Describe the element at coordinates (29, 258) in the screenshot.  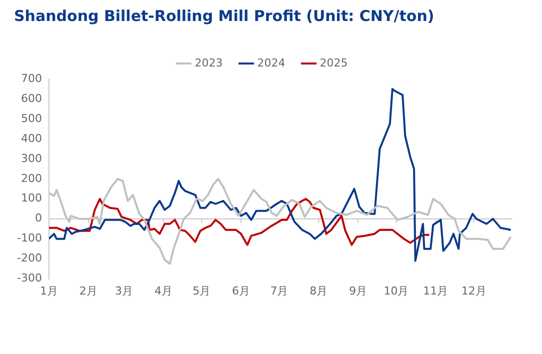
I see `y-tick-label: -200` at that location.